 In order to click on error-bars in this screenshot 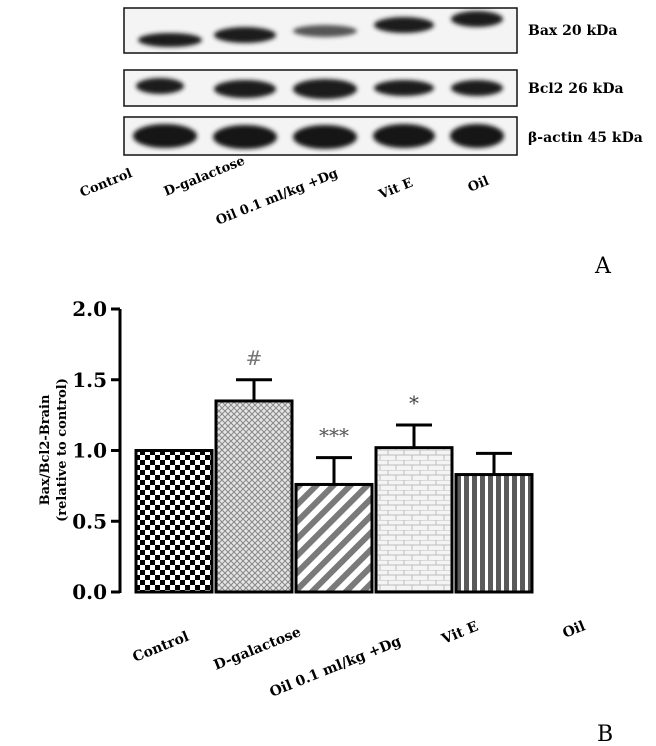, I will do `click(374, 431)`.